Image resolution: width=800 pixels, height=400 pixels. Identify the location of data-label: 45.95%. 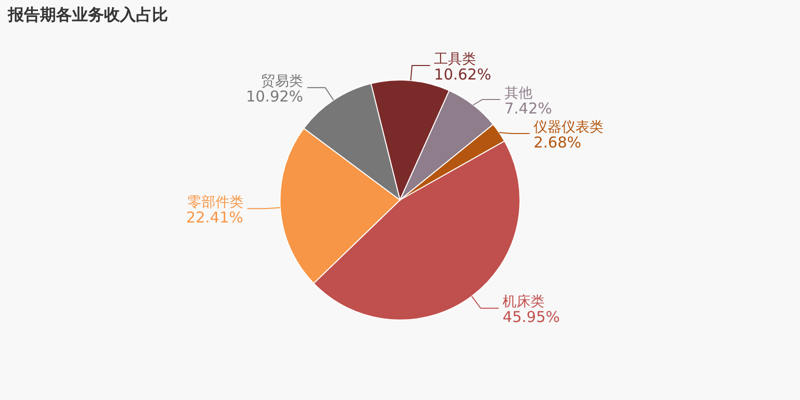
(531, 317).